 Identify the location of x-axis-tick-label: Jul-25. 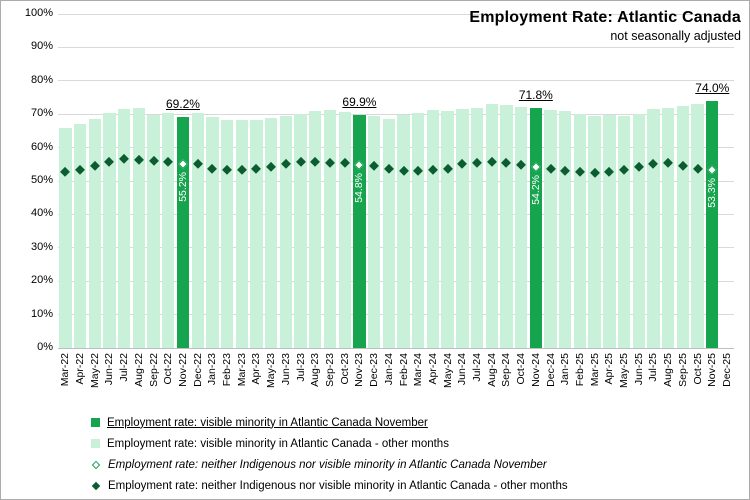
(653, 367).